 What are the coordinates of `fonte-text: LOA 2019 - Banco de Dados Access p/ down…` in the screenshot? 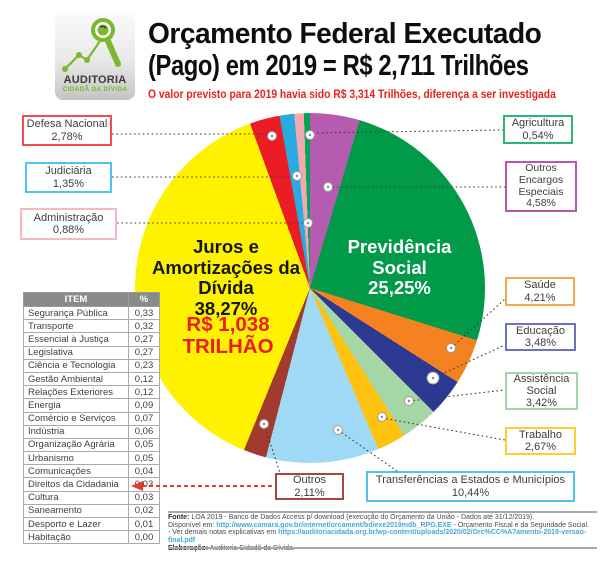 It's located at (362, 517).